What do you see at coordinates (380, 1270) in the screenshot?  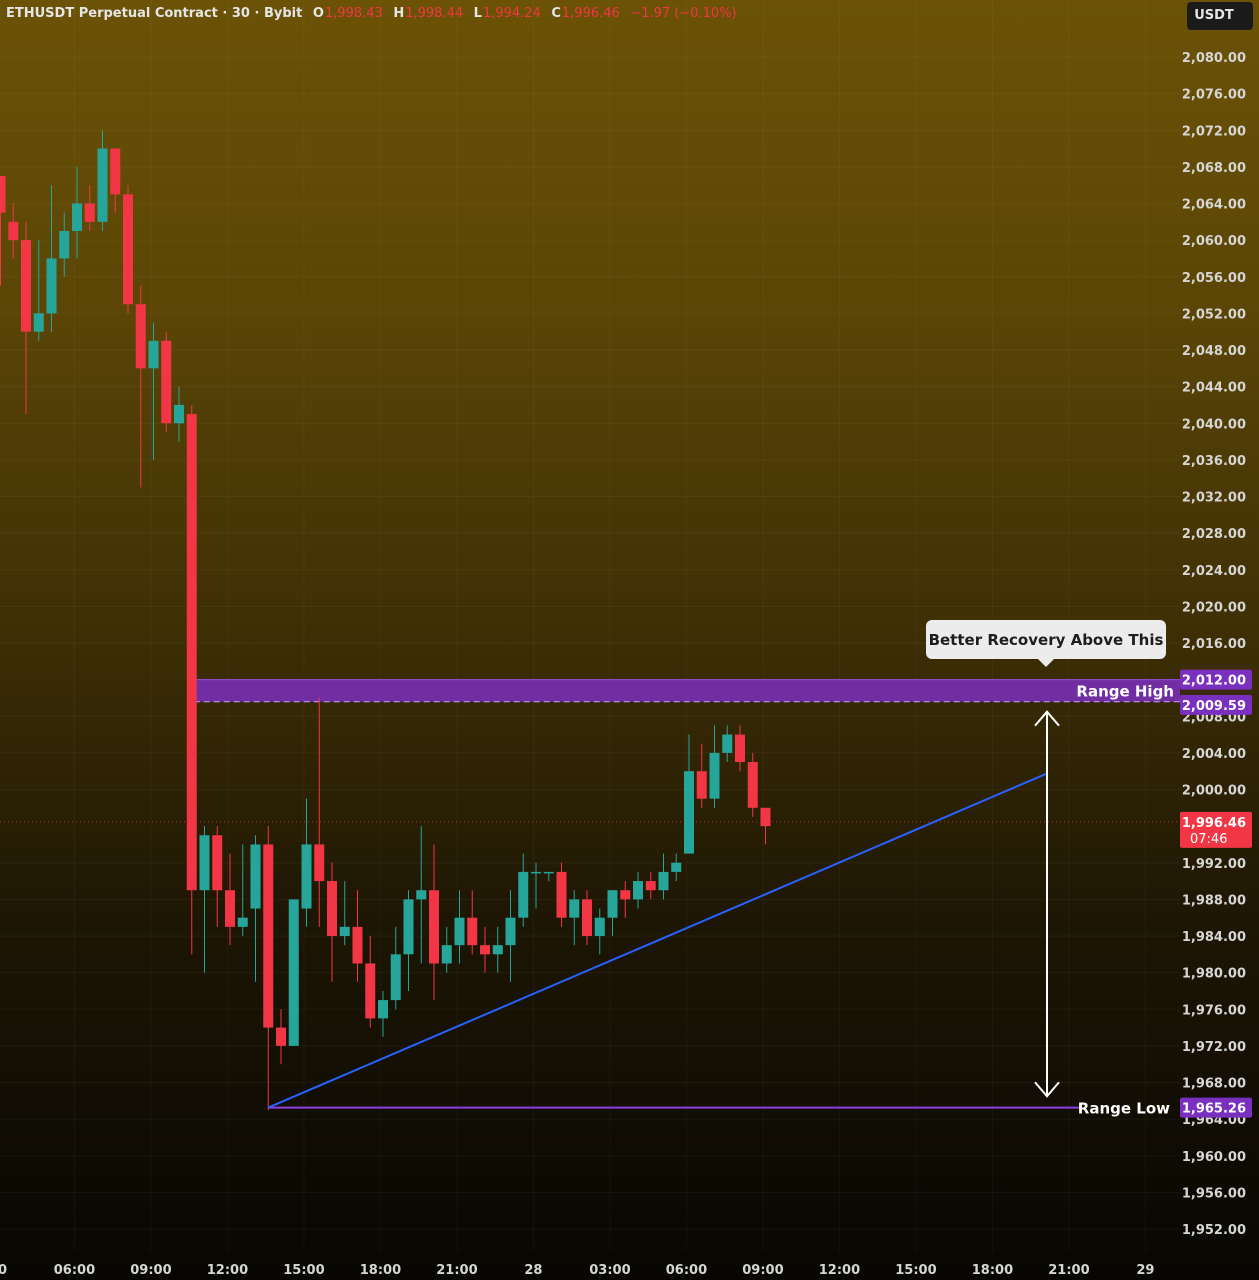 I see `time-tick-label: 18:00` at bounding box center [380, 1270].